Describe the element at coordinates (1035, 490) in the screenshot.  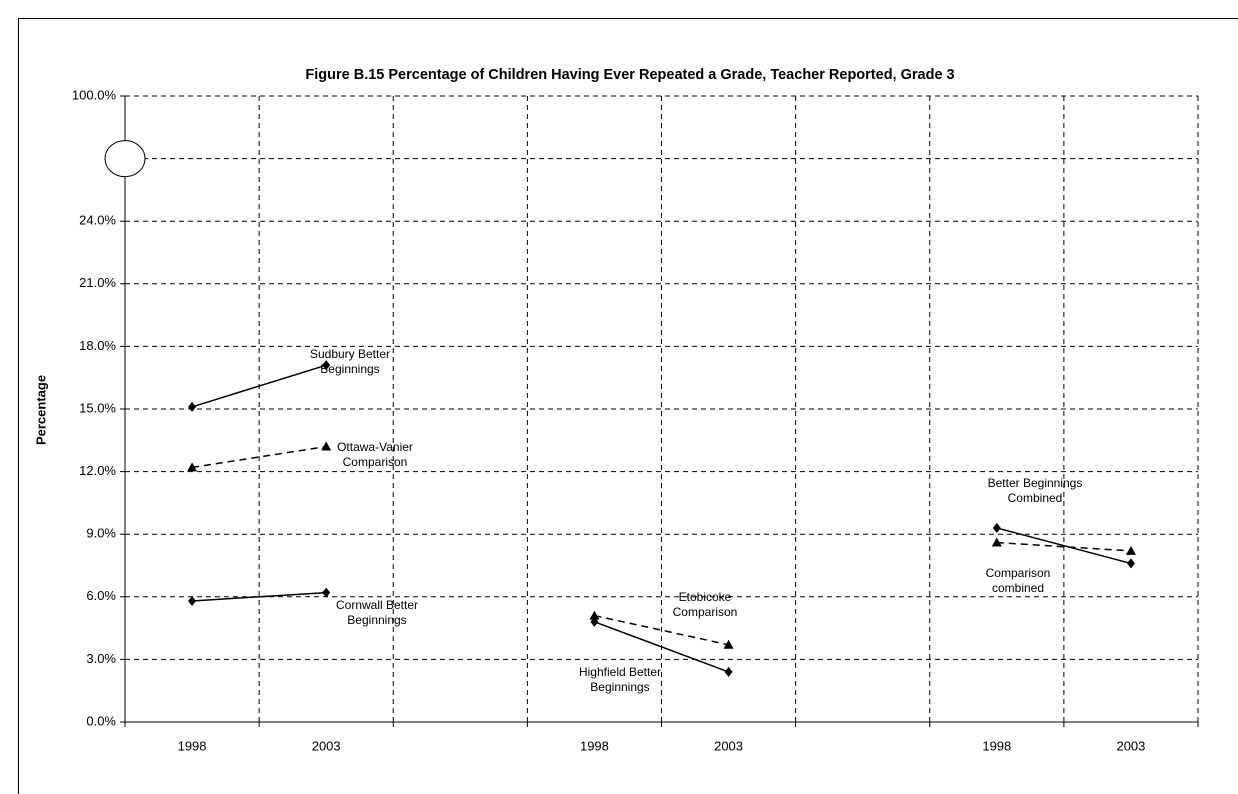
I see `series-label: Better Beginnings Combined` at that location.